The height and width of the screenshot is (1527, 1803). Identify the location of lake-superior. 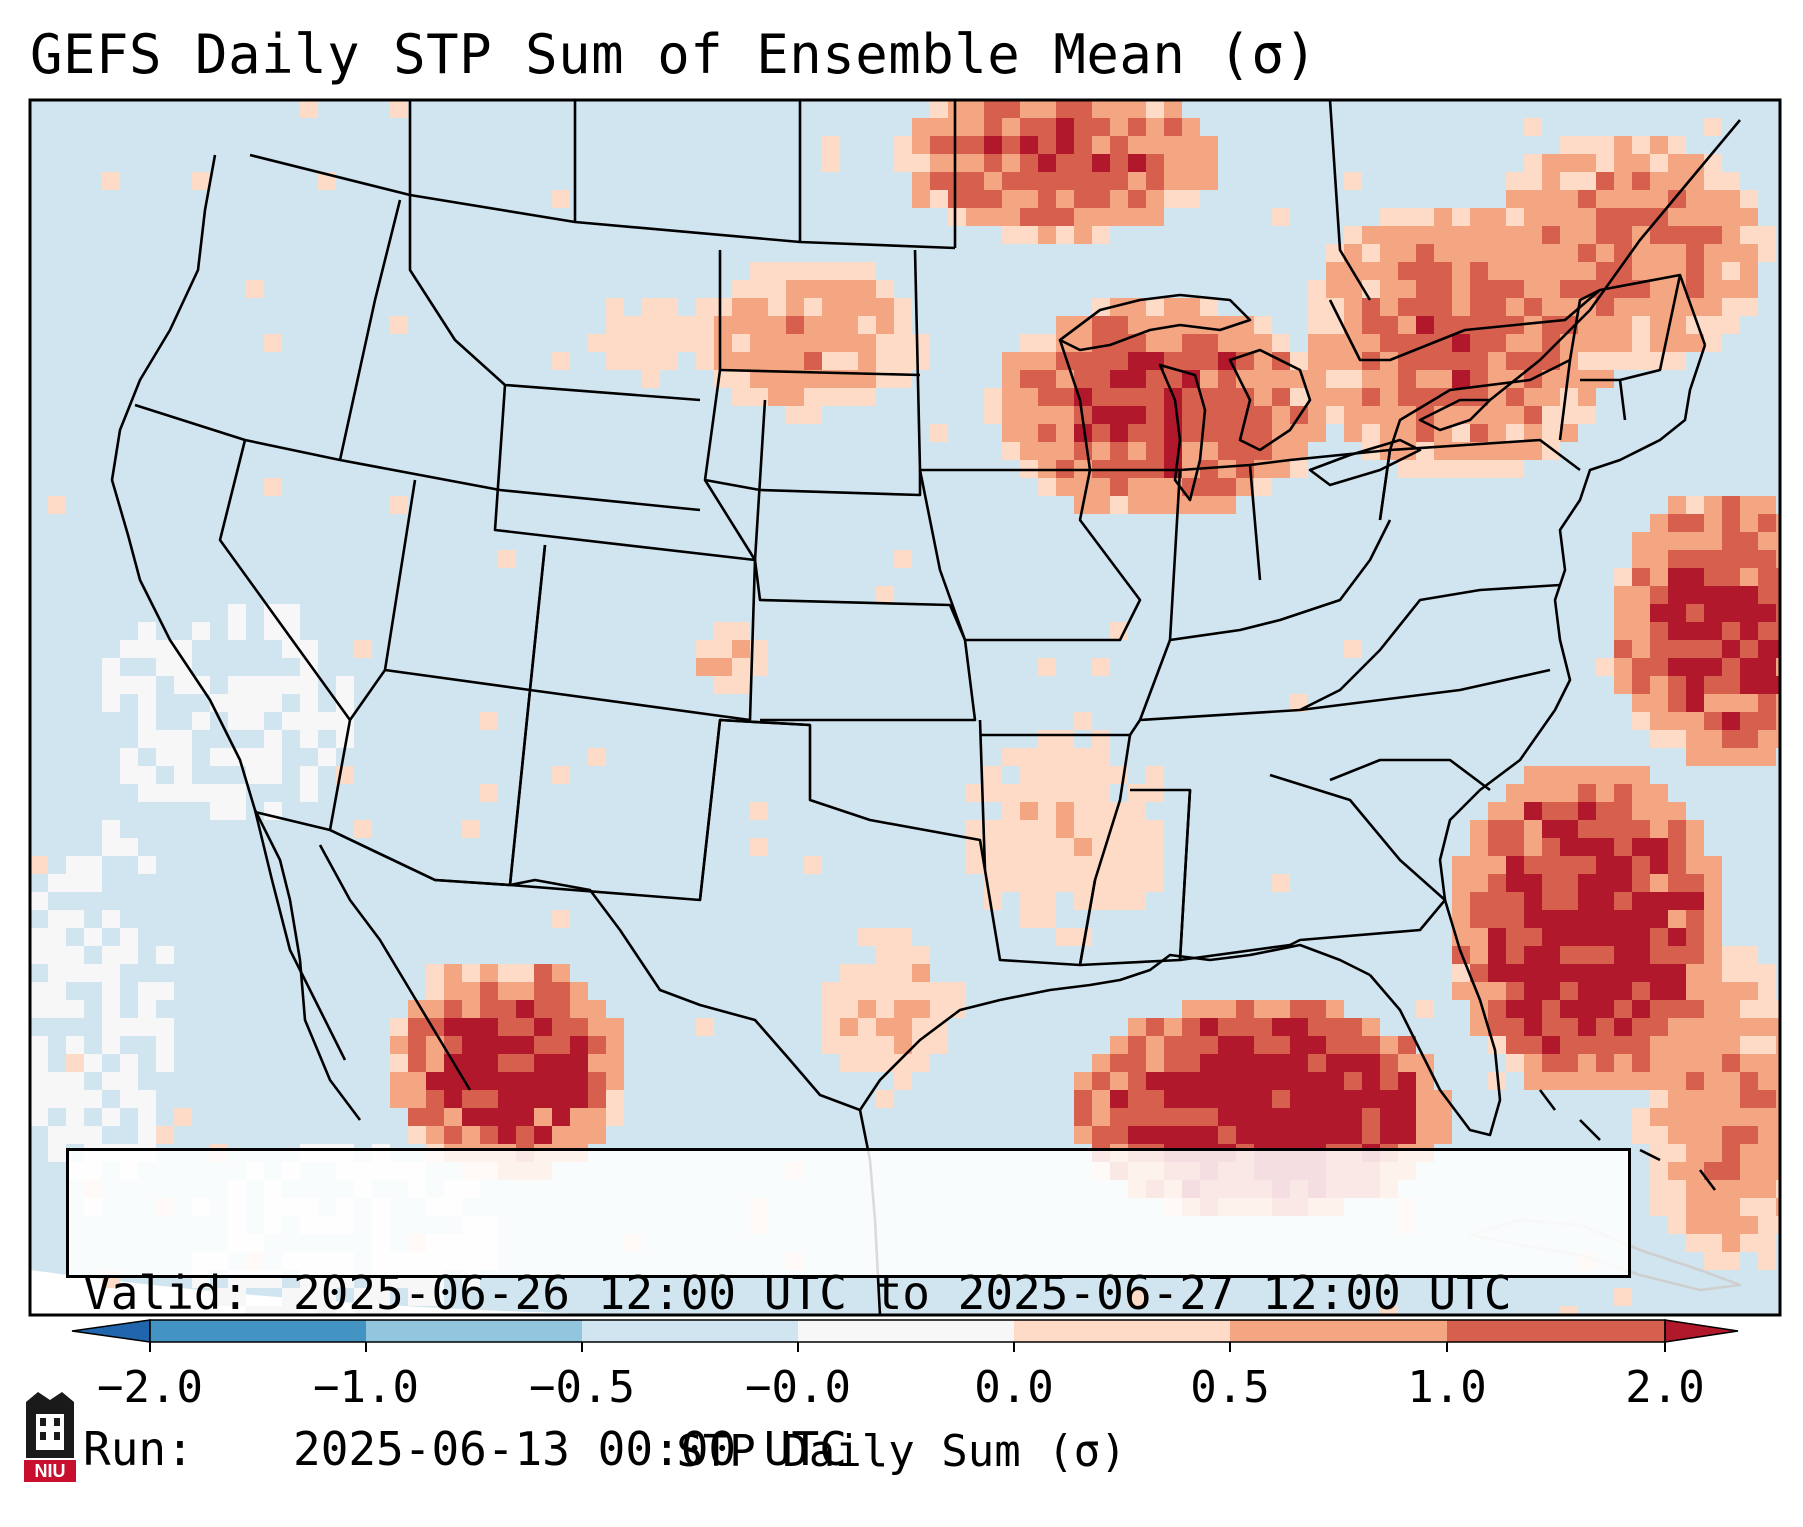
(1155, 322).